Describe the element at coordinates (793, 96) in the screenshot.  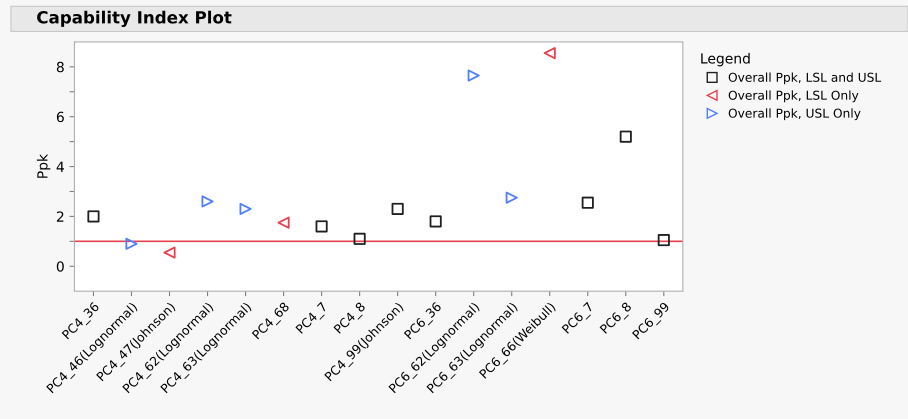
I see `legend-label: Overall Ppk, LSL Only` at that location.